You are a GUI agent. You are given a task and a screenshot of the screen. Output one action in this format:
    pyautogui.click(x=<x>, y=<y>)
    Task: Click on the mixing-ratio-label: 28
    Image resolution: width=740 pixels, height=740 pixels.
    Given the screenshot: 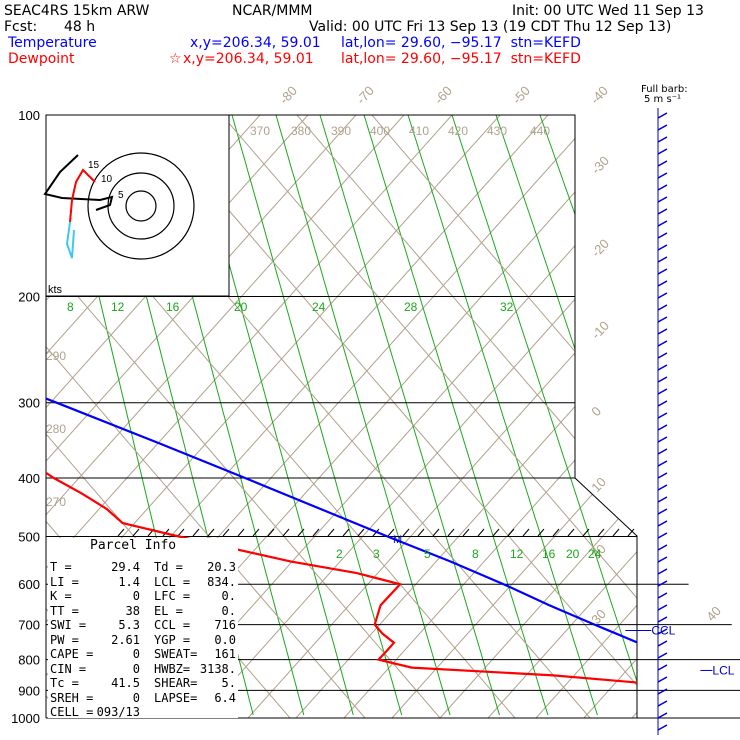 What is the action you would take?
    pyautogui.click(x=411, y=307)
    